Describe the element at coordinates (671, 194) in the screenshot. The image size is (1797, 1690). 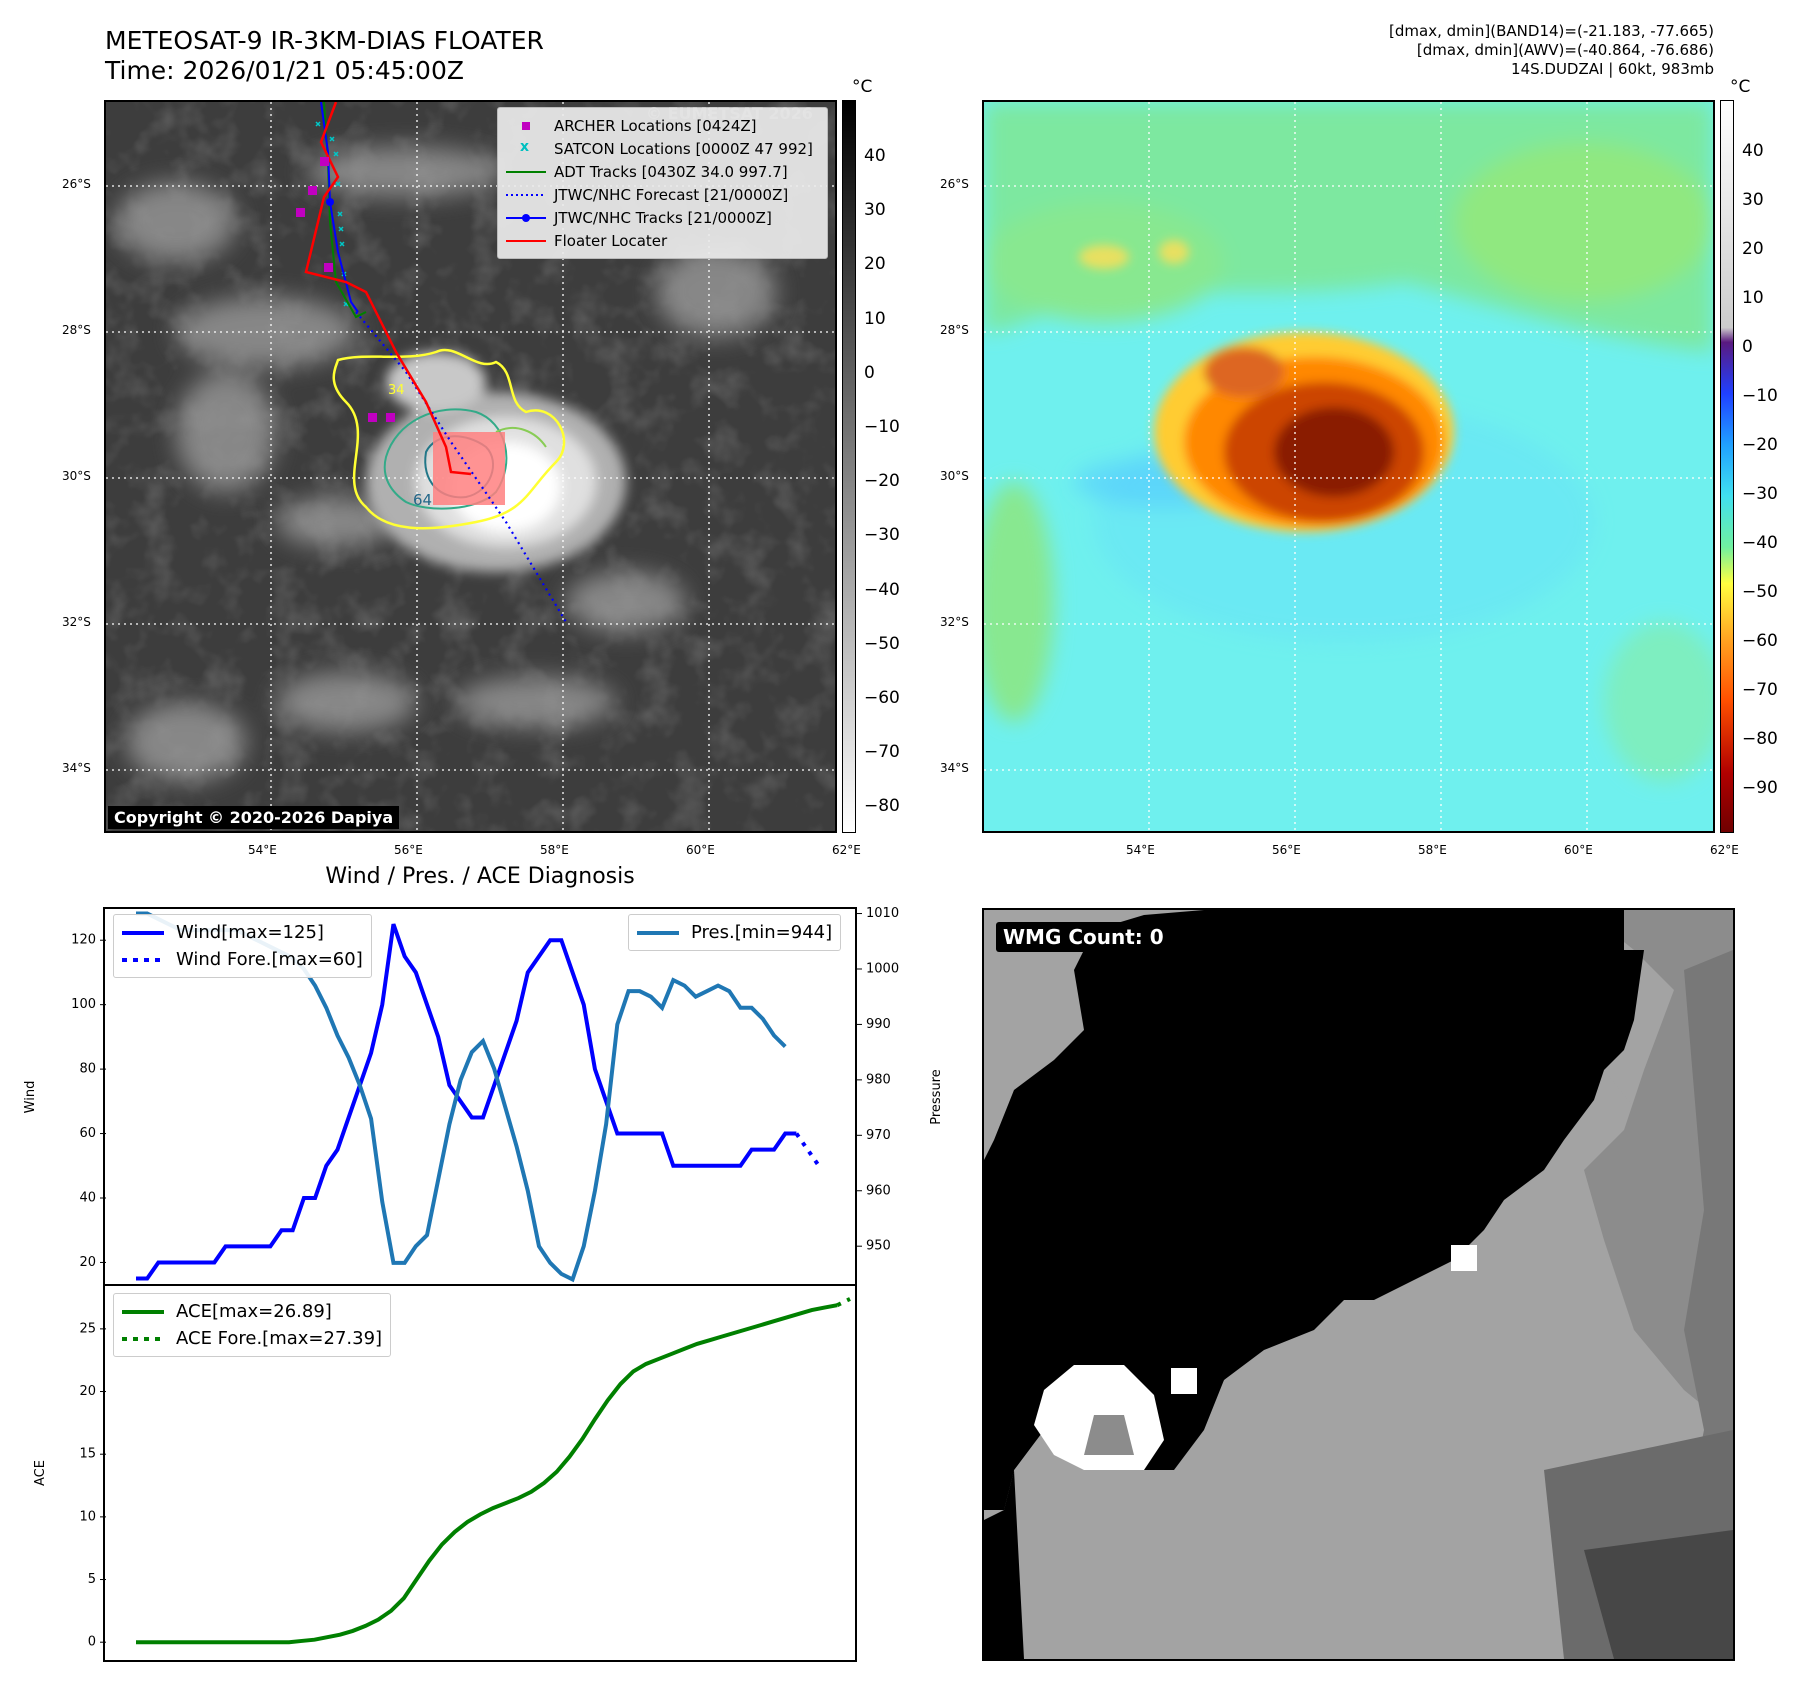
I see `map-legend-label: JTWC/NHC Forecast [21/0000Z]` at that location.